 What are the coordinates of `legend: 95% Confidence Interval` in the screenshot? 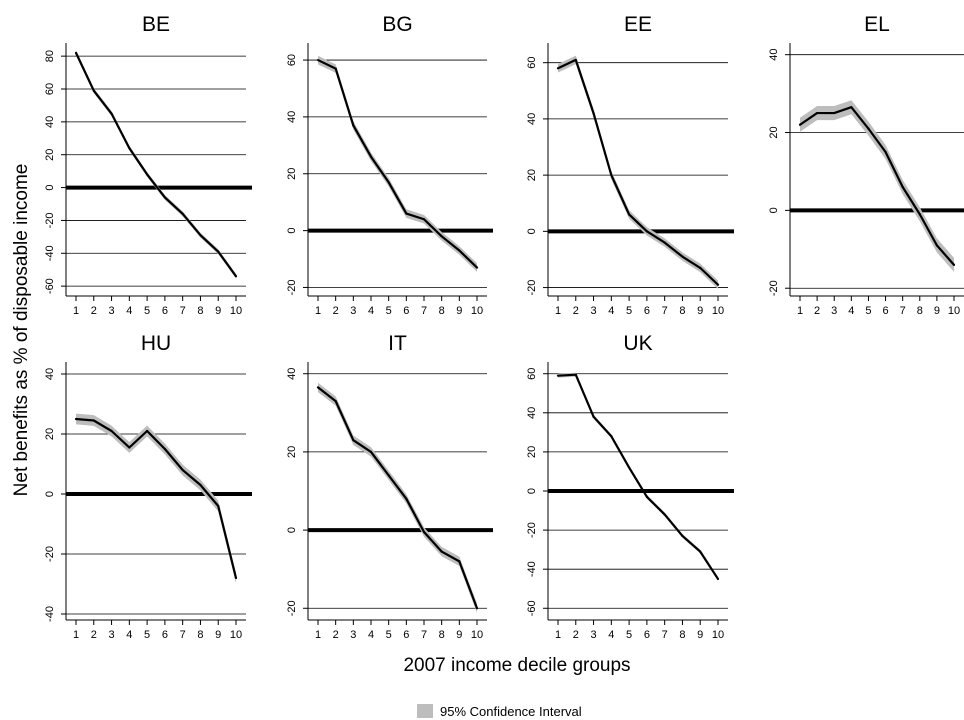 It's located at (499, 711).